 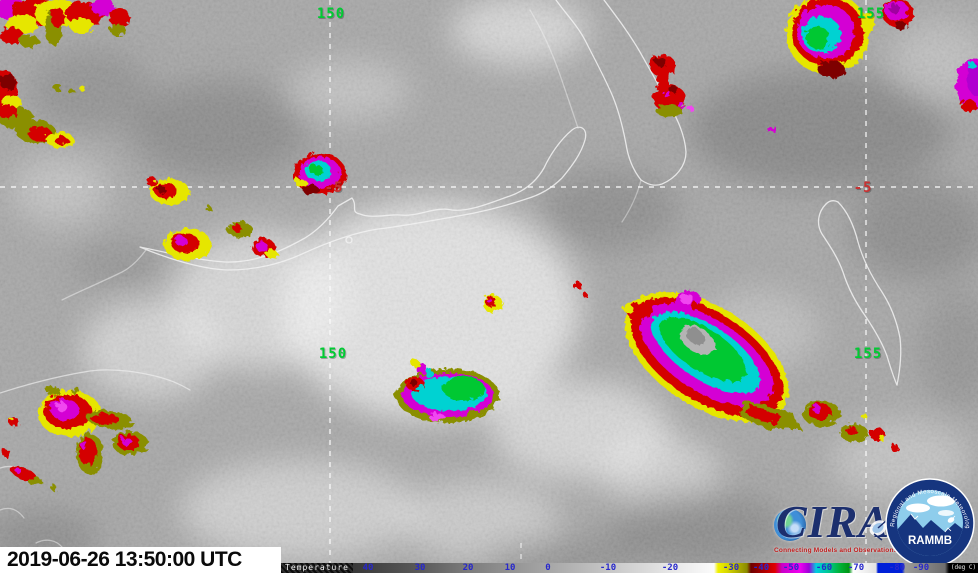 I want to click on colorbar-tick: 40, so click(x=368, y=568).